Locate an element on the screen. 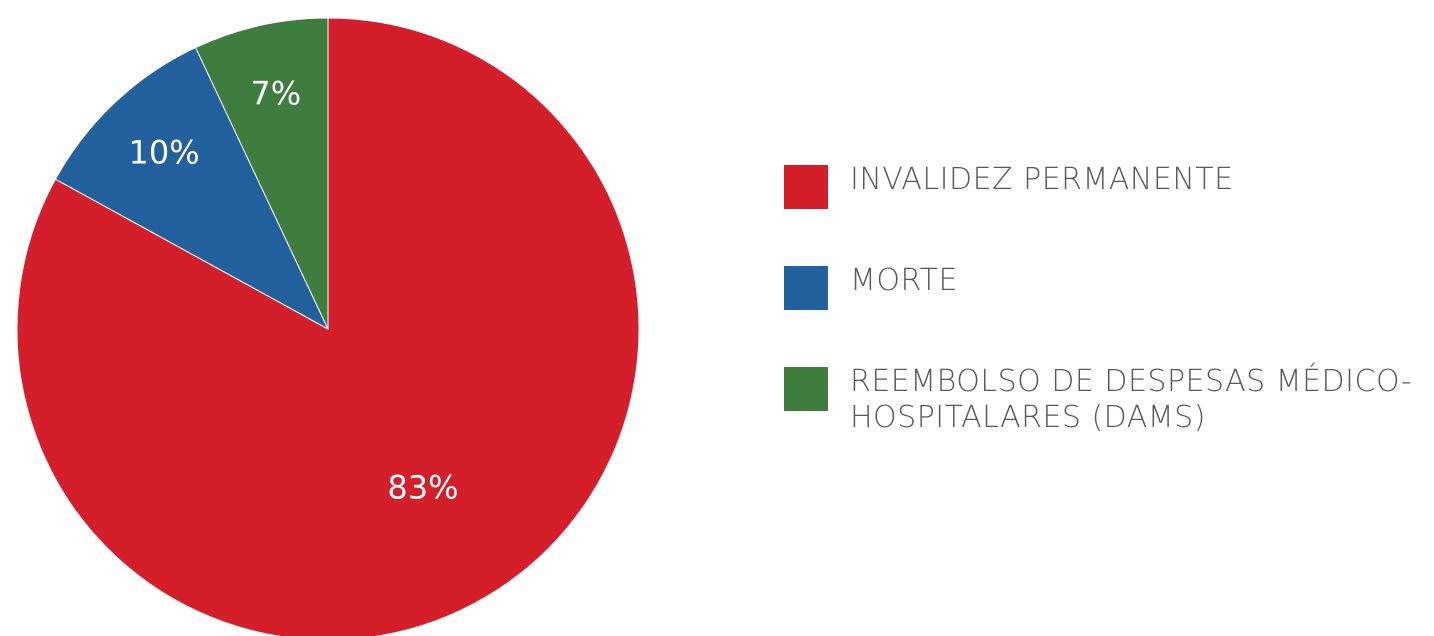  legend-item: INVALIDEZ PERMANENTE is located at coordinates (1109, 179).